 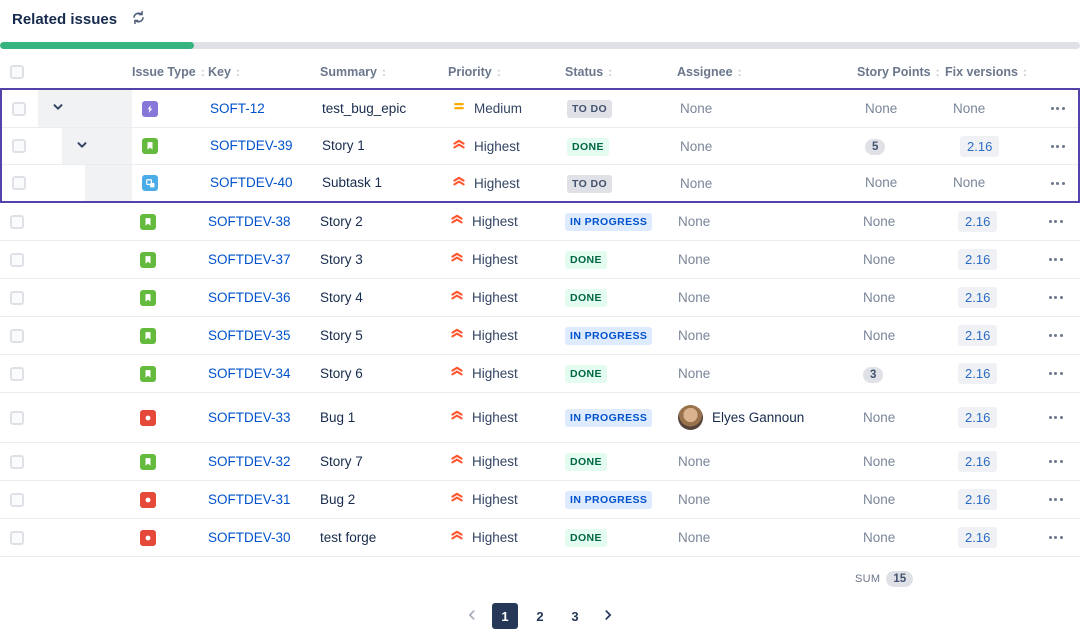 I want to click on fix-versions-none: None, so click(x=969, y=108).